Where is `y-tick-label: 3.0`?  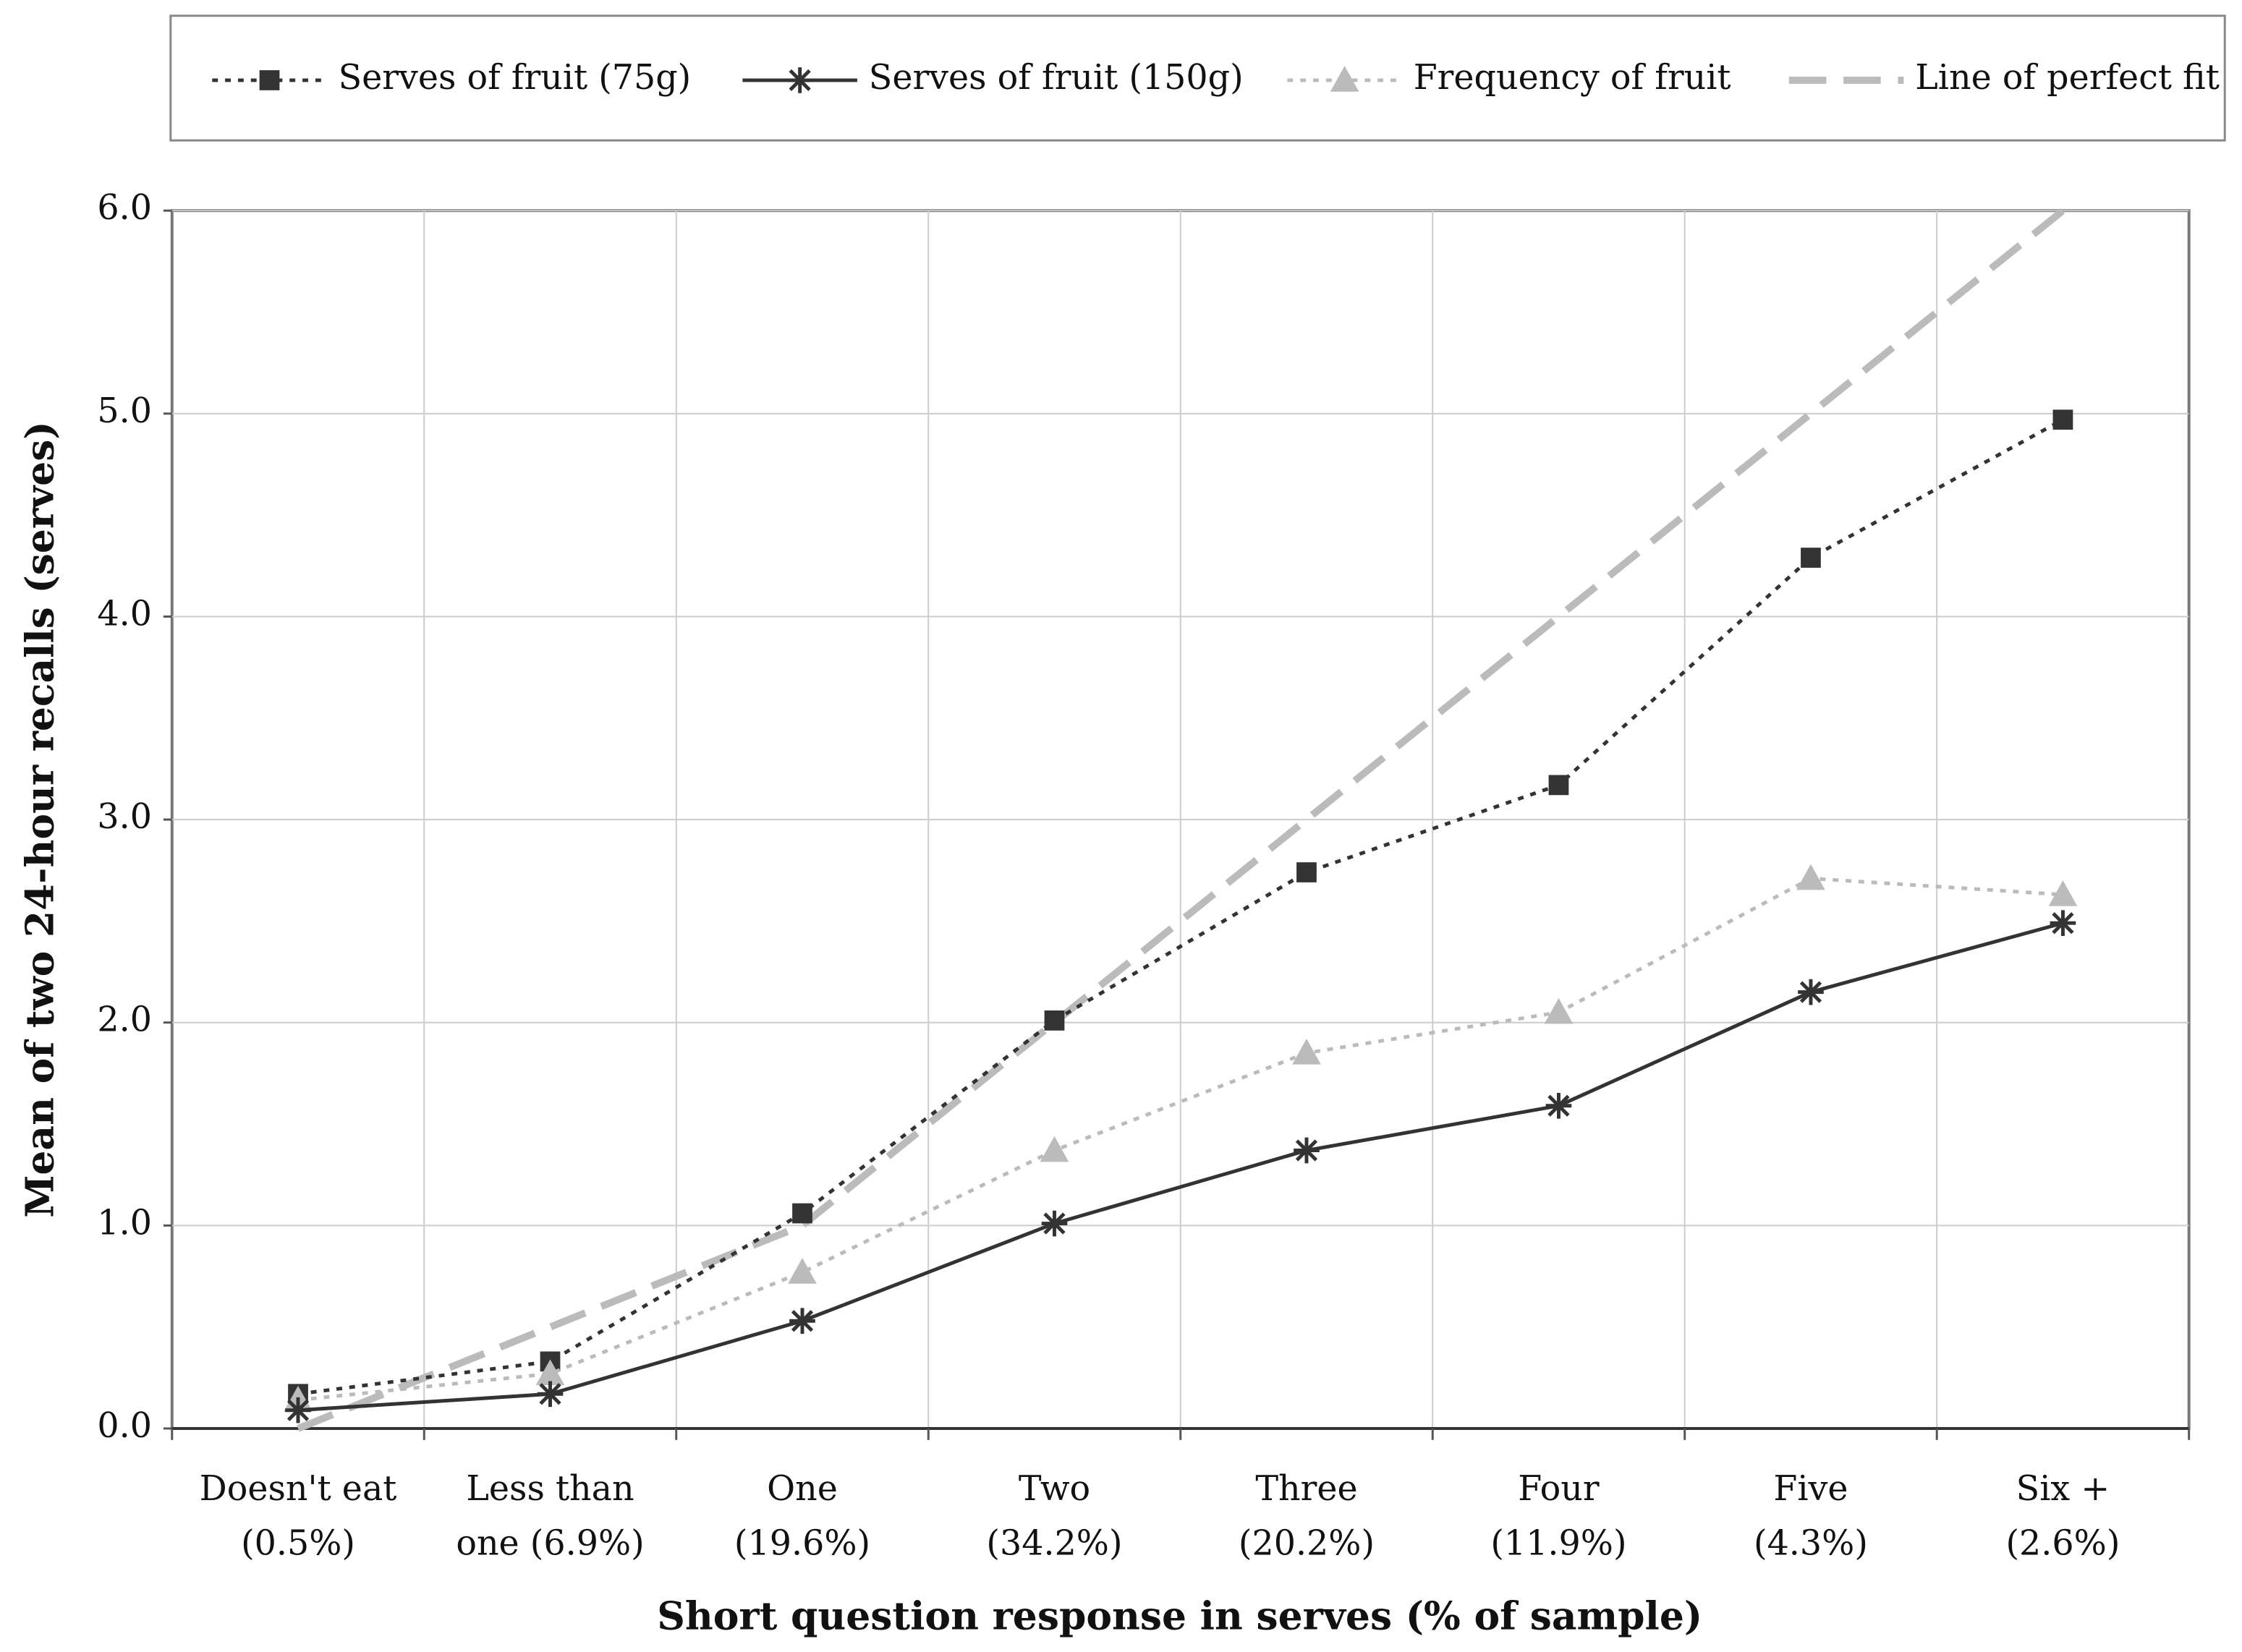 y-tick-label: 3.0 is located at coordinates (124, 817).